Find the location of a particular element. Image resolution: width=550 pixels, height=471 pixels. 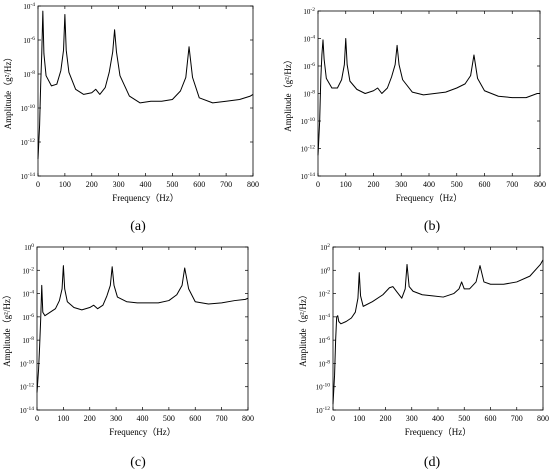

panel-label: (d) is located at coordinates (432, 462).